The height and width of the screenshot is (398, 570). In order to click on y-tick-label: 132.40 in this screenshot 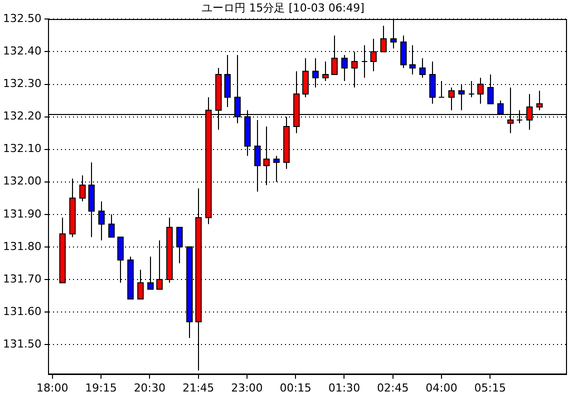, I will do `click(22, 51)`.